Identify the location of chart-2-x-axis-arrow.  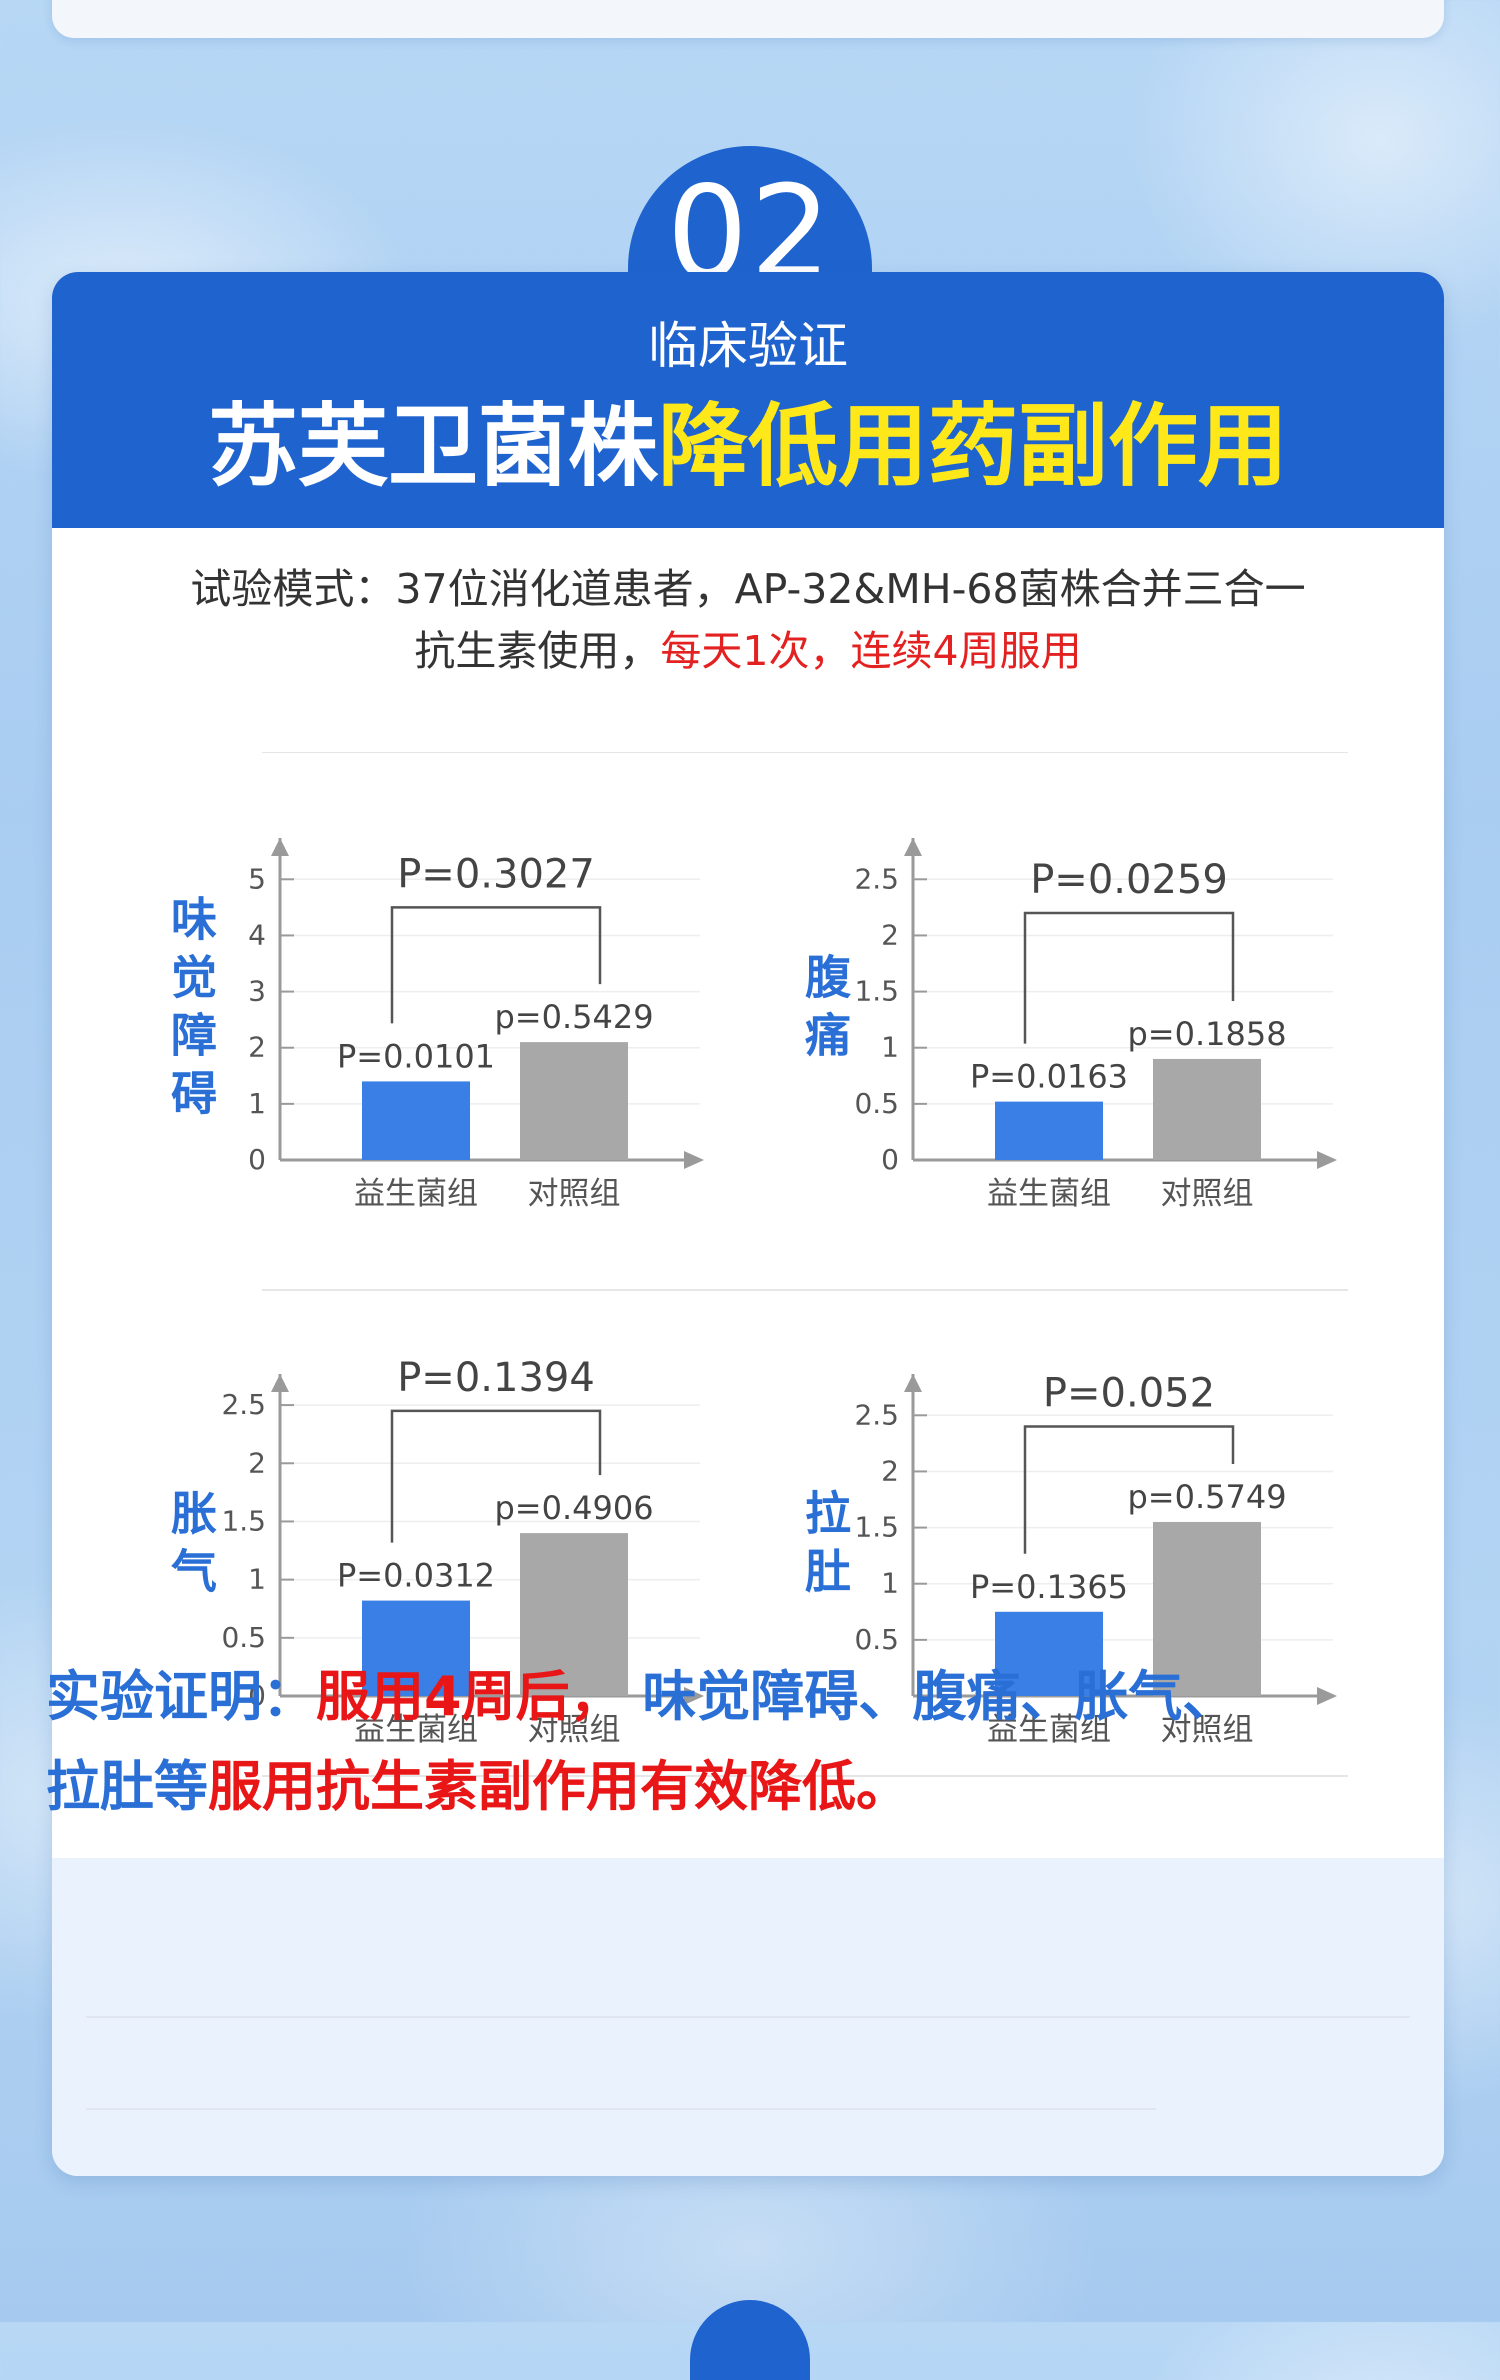
(1327, 1160).